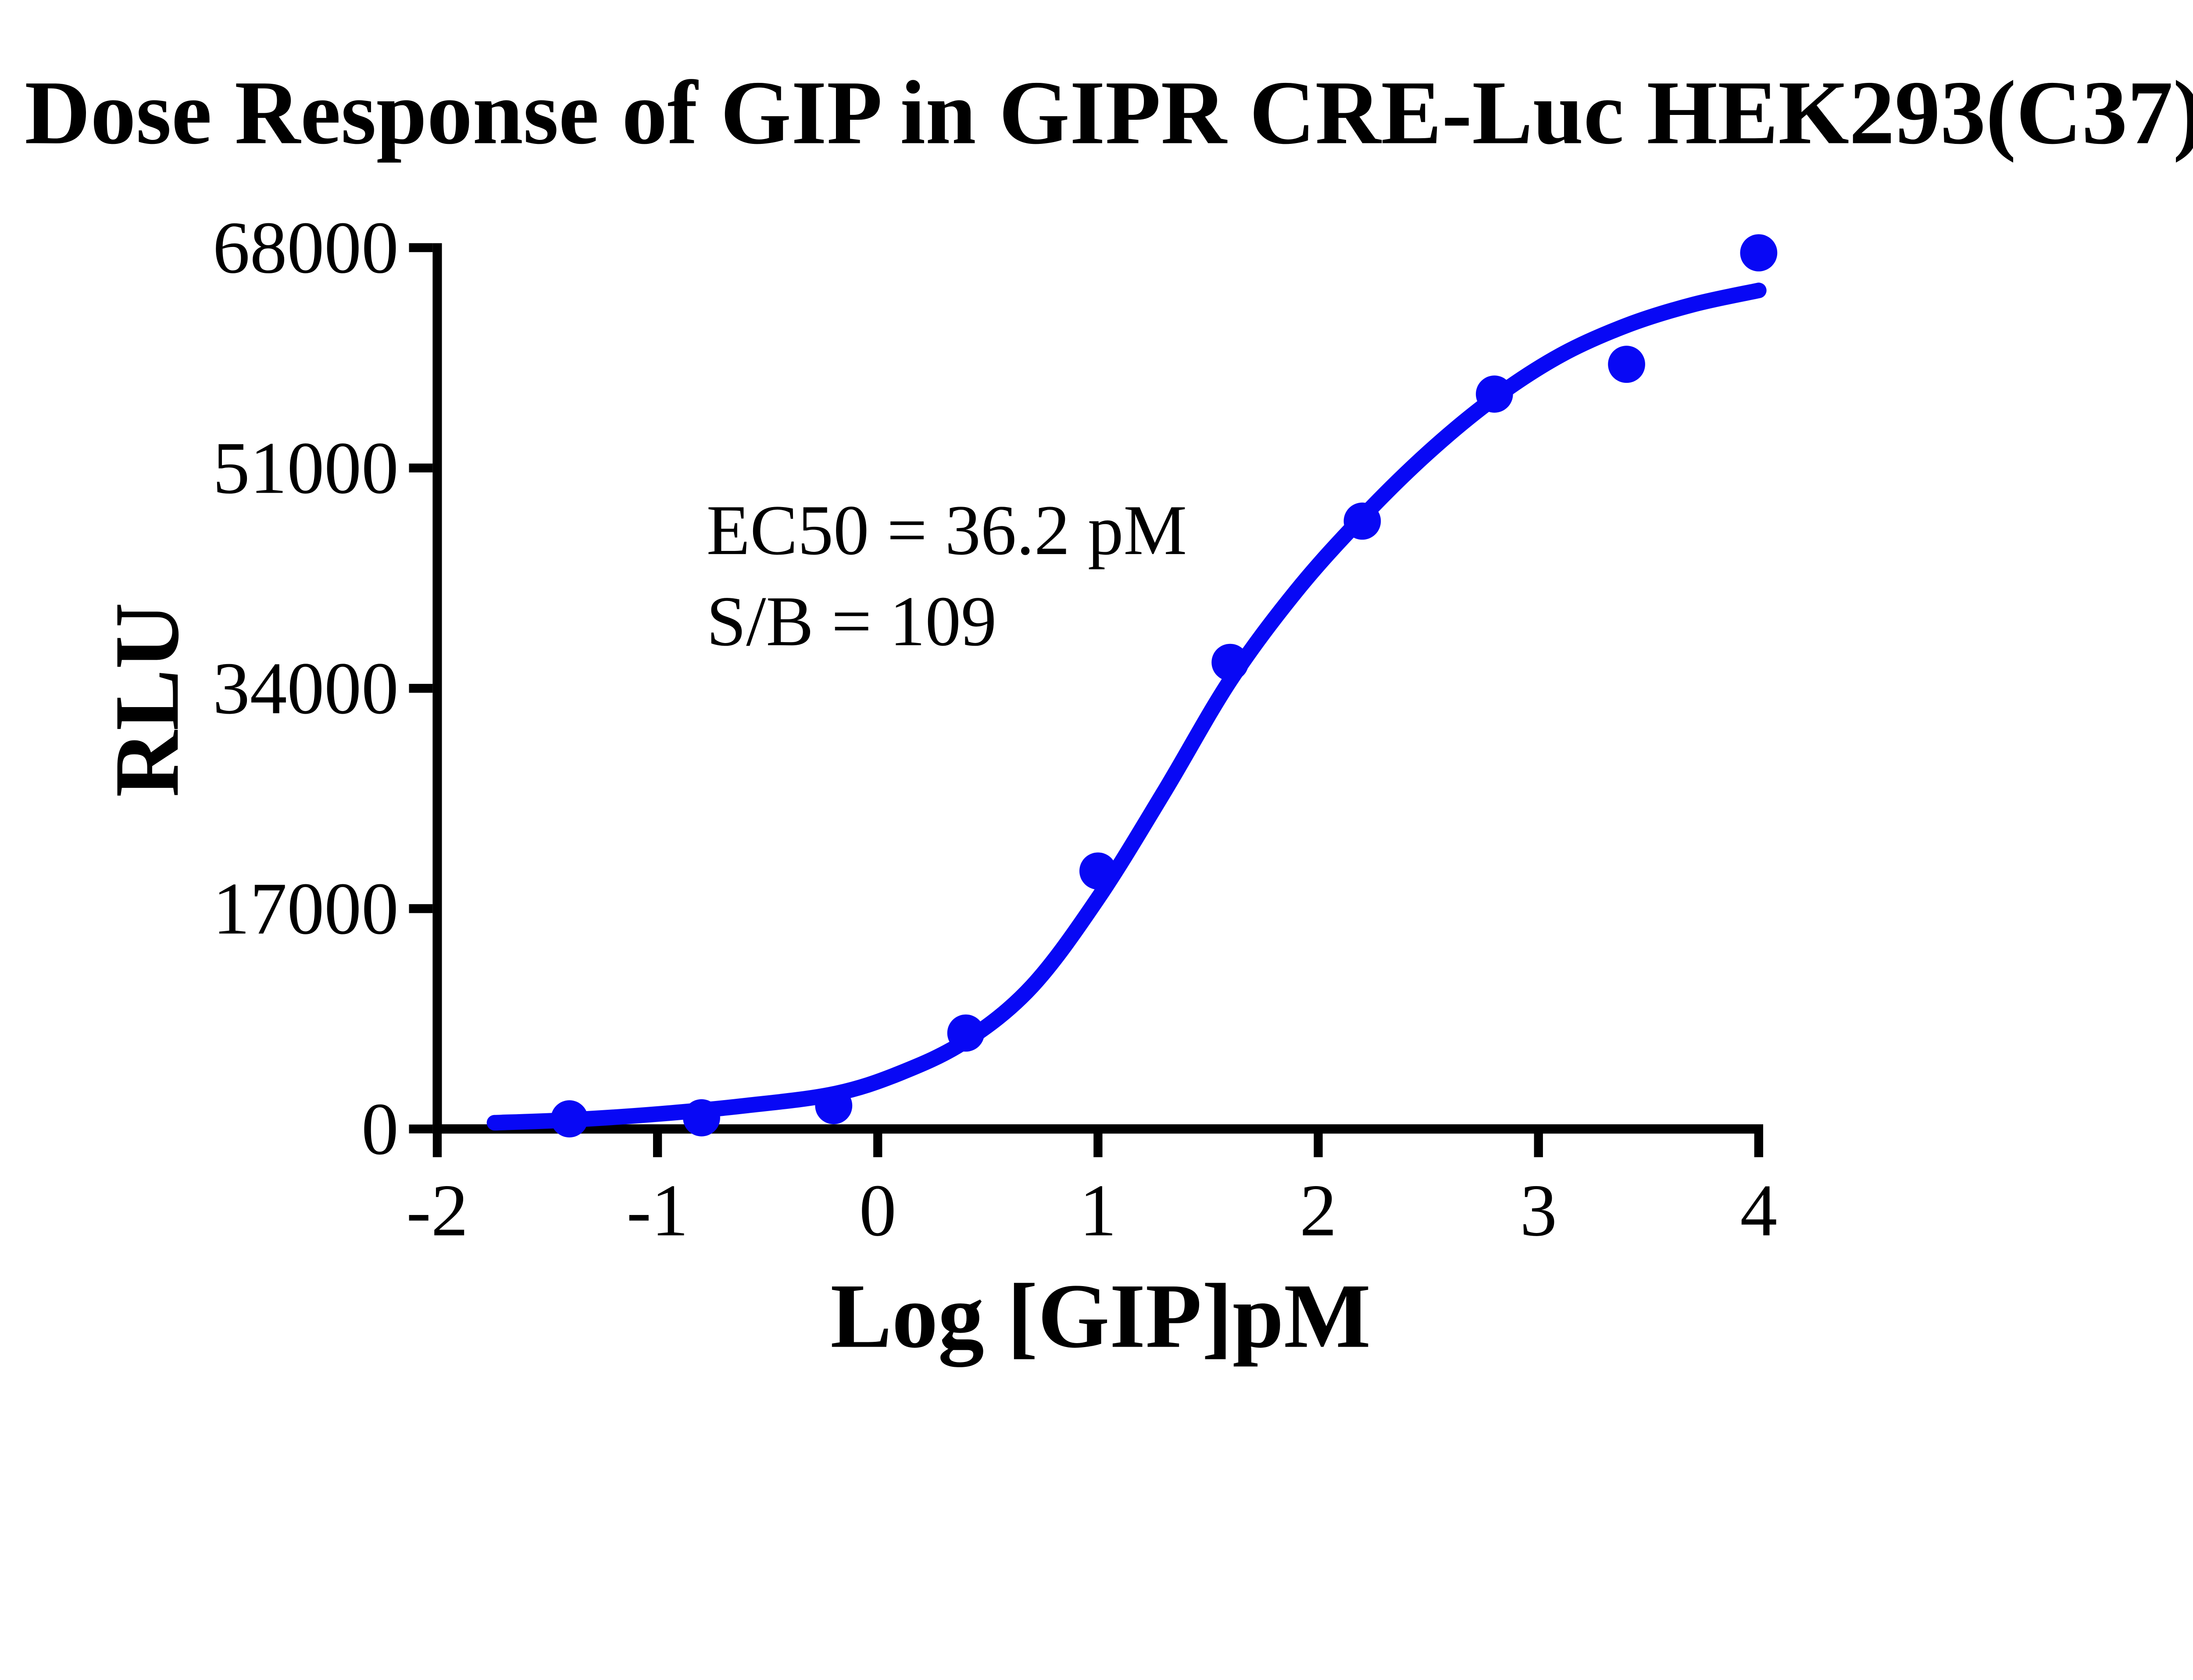 The height and width of the screenshot is (1680, 2193). Describe the element at coordinates (877, 1210) in the screenshot. I see `x-tick-label: 0` at that location.